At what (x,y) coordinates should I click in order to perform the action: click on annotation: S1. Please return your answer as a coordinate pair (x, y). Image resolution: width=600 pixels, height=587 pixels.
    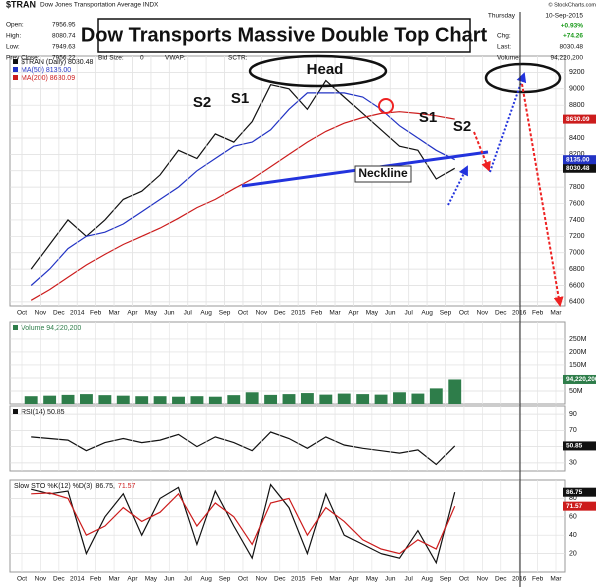
    Looking at the image, I should click on (428, 117).